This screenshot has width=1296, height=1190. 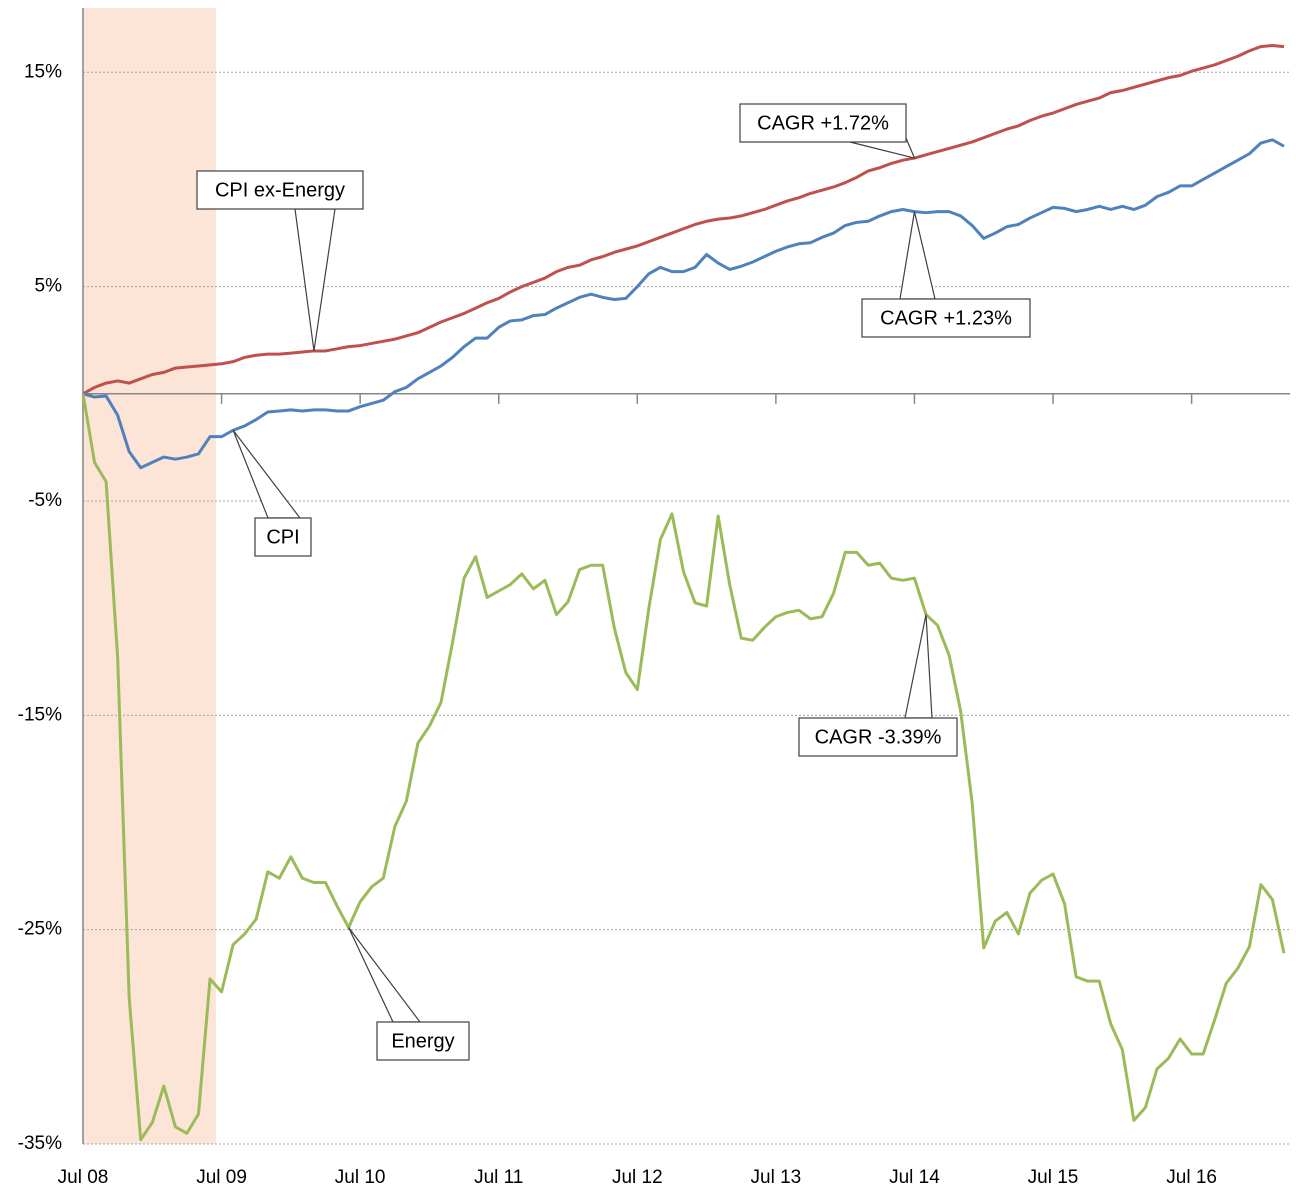 I want to click on x-tick-label: Jul 11, so click(x=498, y=1177).